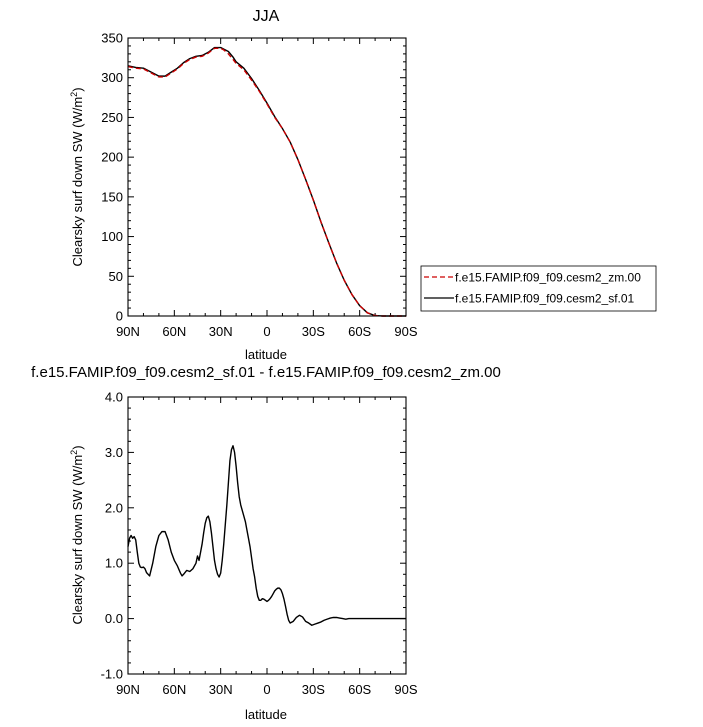 This screenshot has width=703, height=727. Describe the element at coordinates (221, 331) in the screenshot. I see `panel1-x-tick-label: 30N` at that location.